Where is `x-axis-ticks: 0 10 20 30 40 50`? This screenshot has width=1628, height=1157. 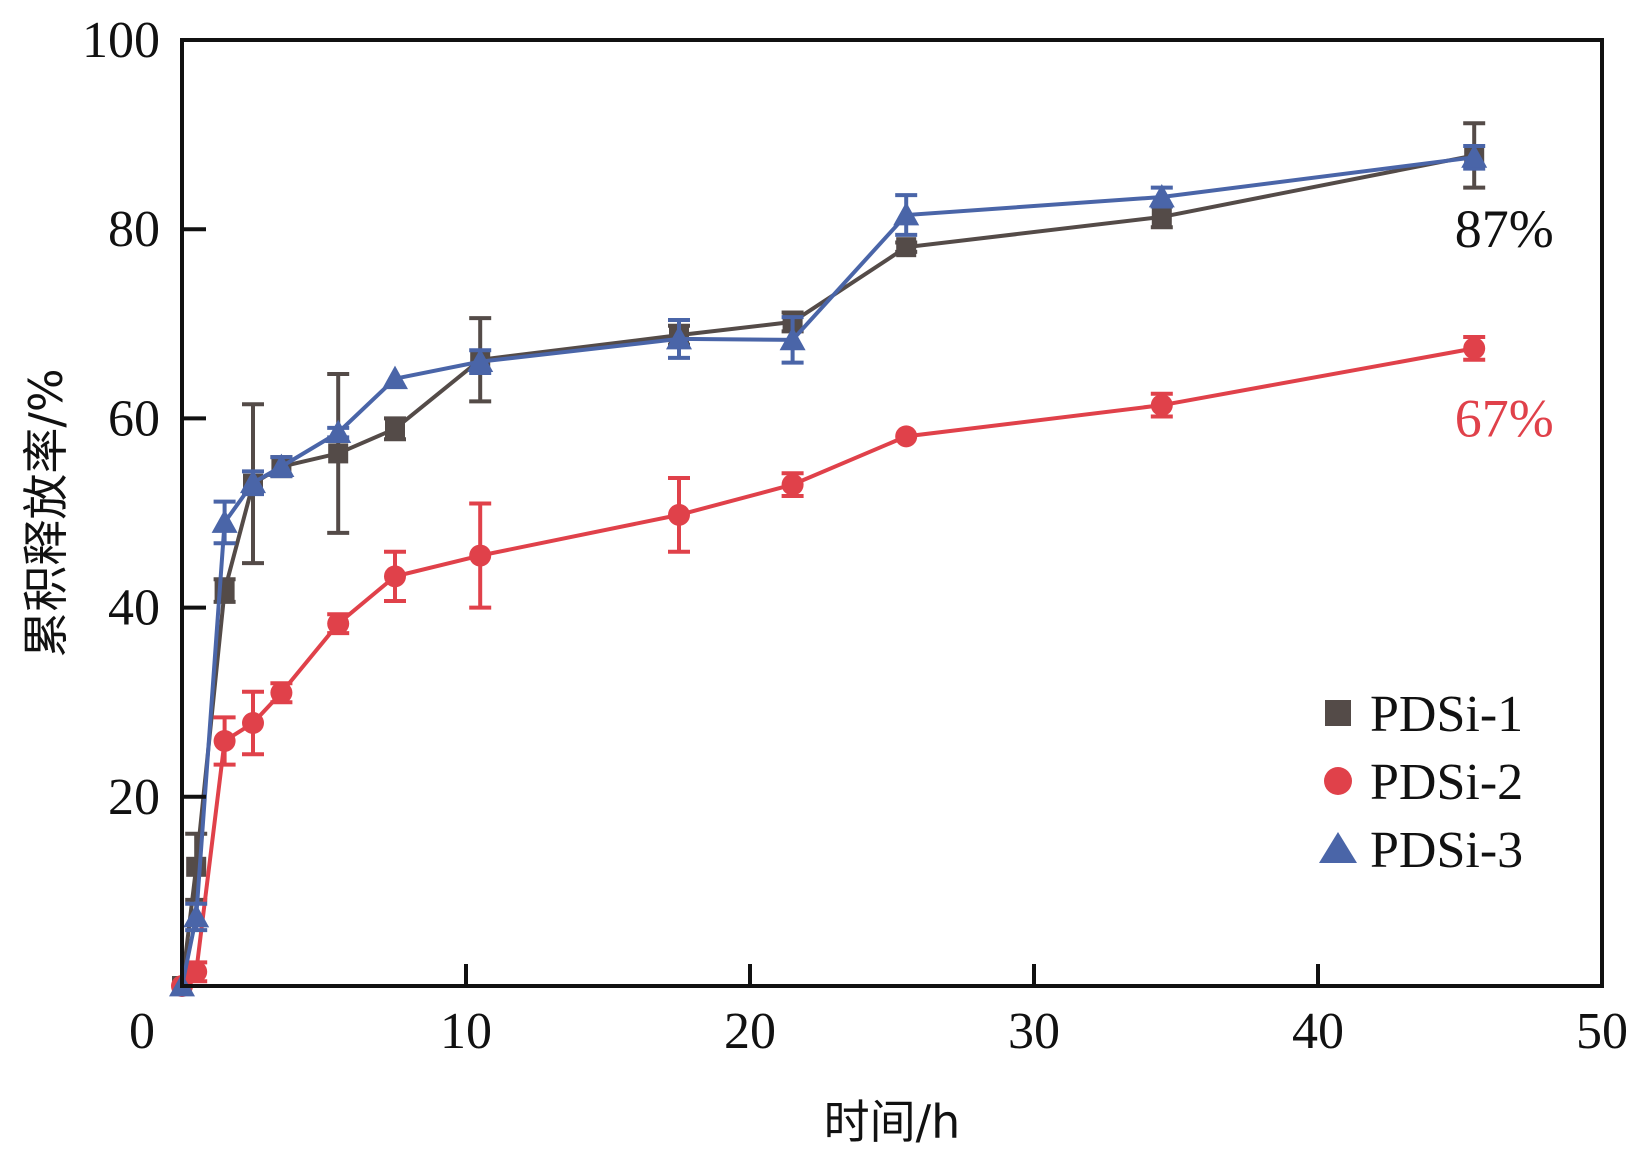
x-axis-ticks: 0 10 20 30 40 50 is located at coordinates (878, 1012).